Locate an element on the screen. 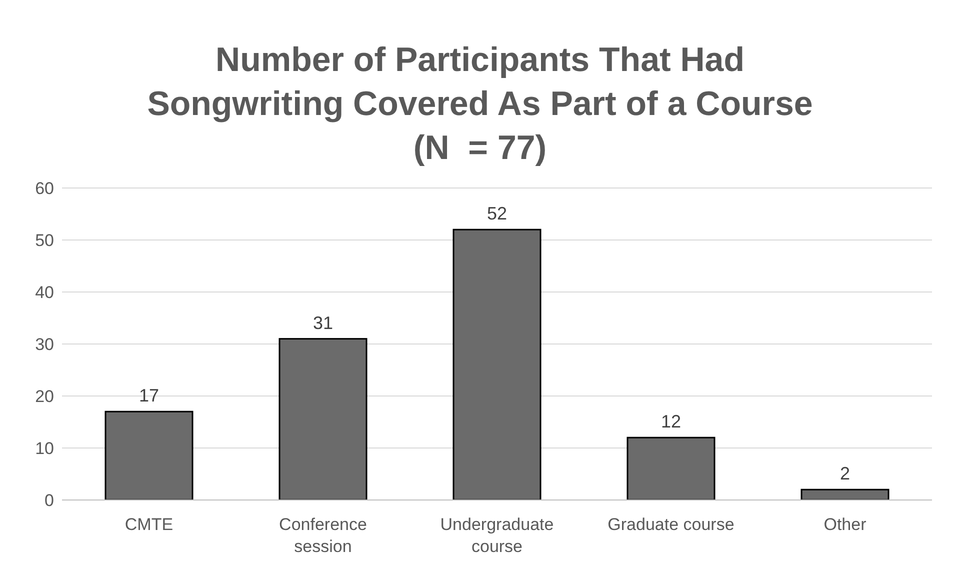 The image size is (960, 578). x-tick-label: Graduate course is located at coordinates (671, 524).